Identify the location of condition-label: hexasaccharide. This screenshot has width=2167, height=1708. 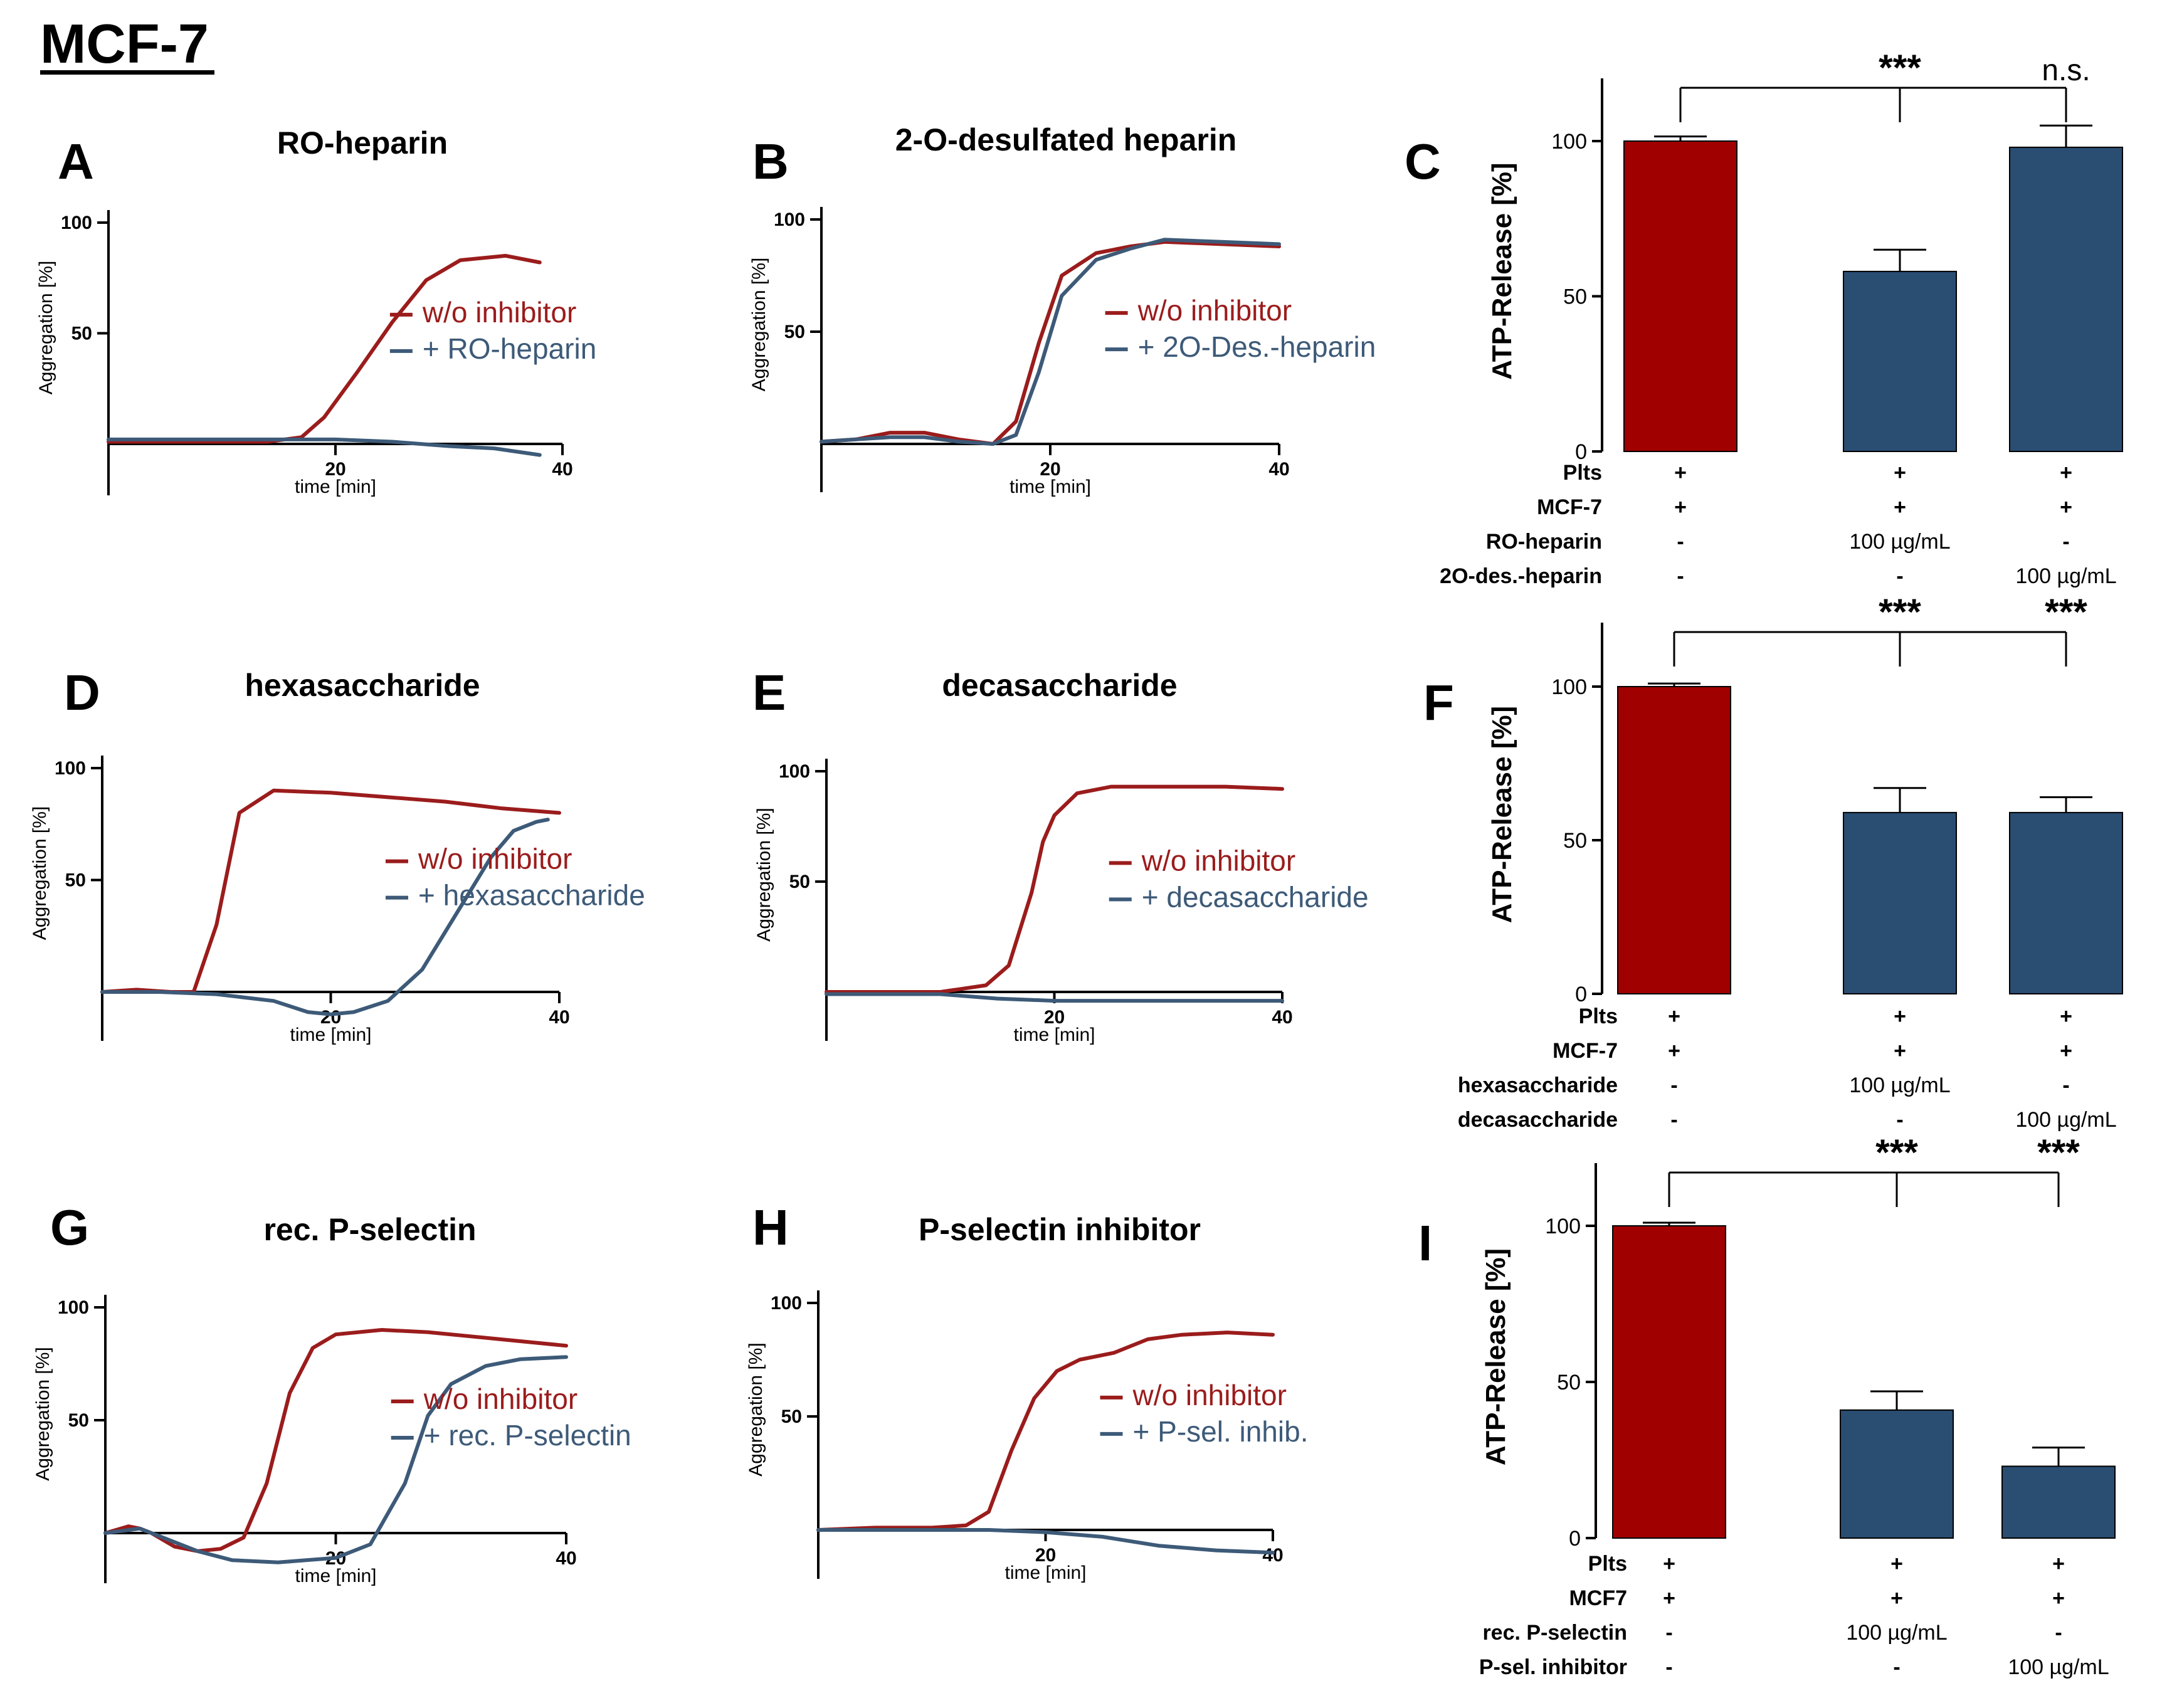
(1538, 1085).